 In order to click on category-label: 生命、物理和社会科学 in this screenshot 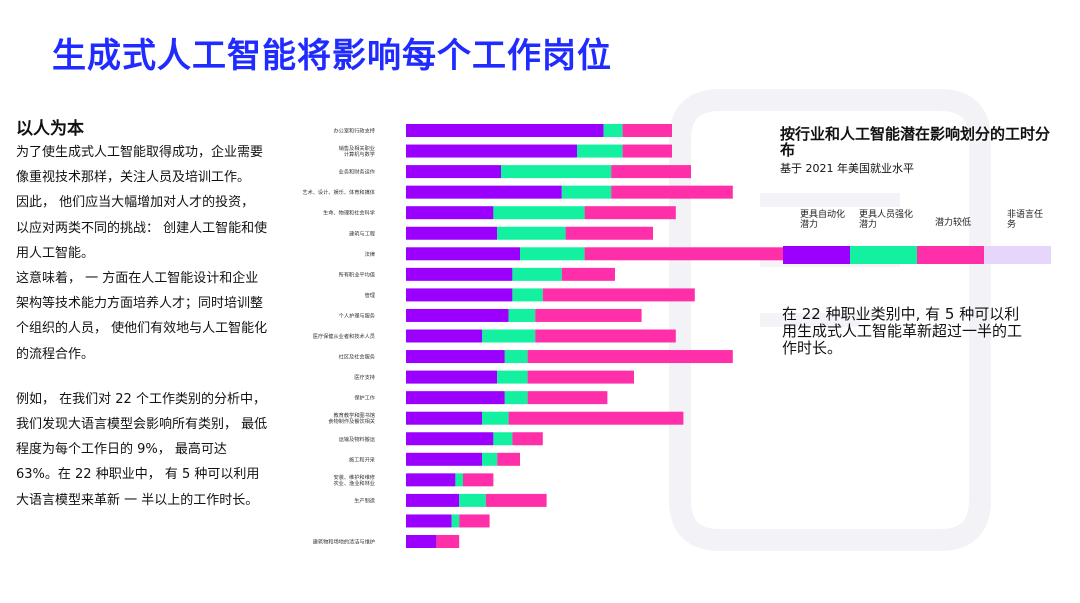, I will do `click(349, 213)`.